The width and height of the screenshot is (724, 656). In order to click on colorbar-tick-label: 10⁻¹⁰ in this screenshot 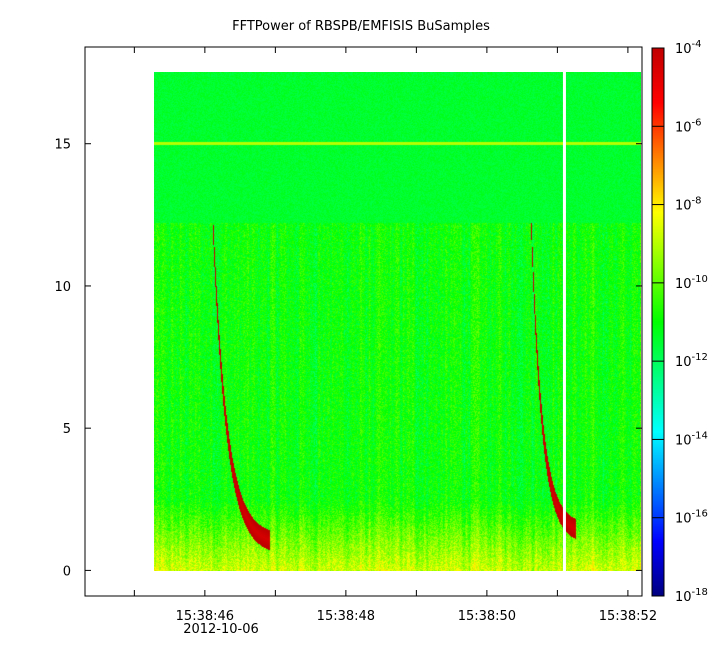, I will do `click(691, 283)`.